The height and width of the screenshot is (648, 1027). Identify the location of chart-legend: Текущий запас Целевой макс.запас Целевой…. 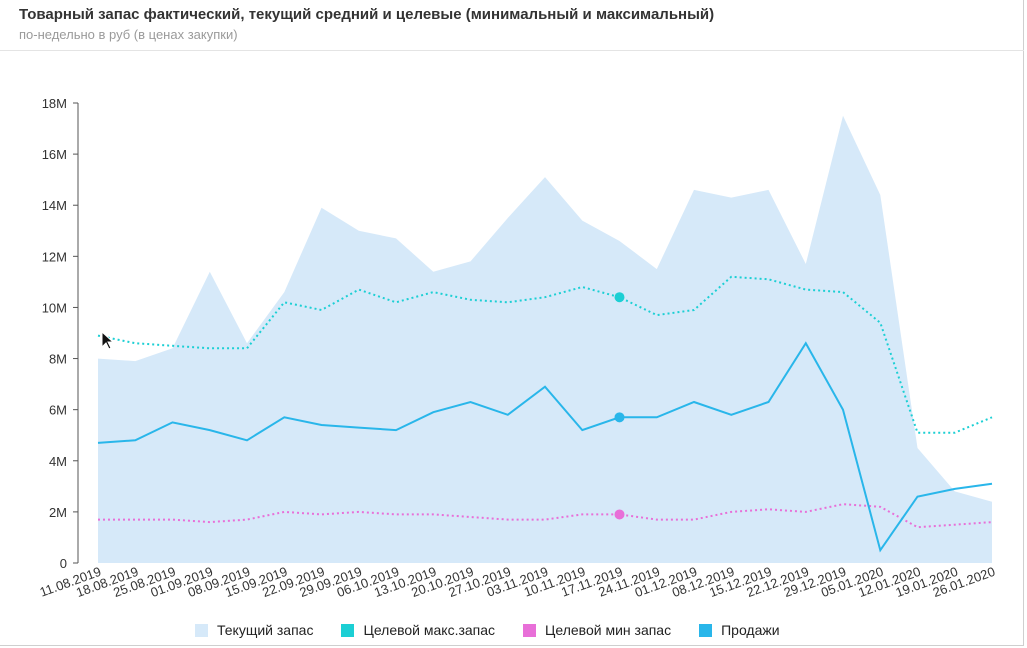
(501, 630).